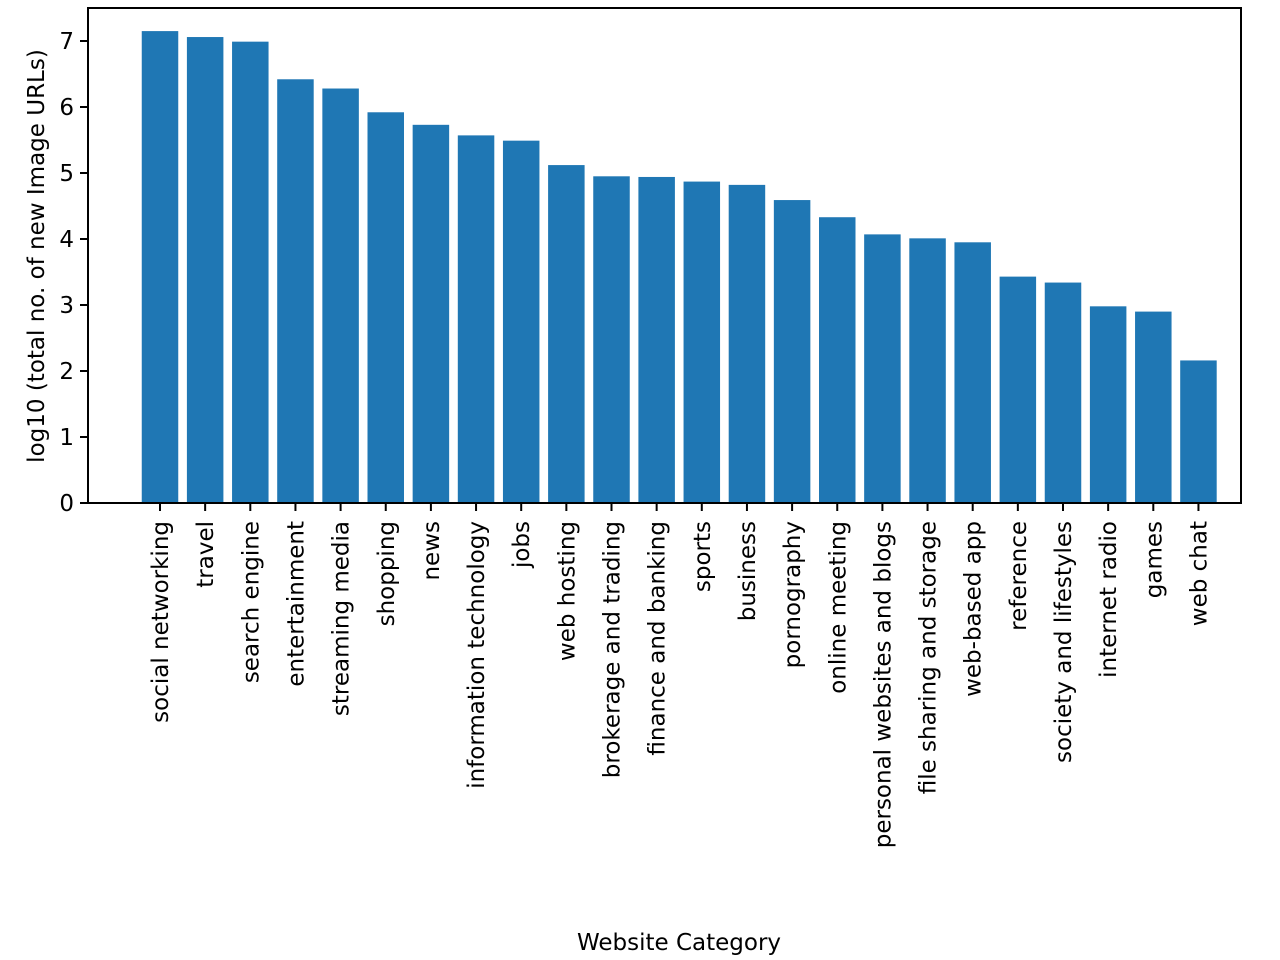 The width and height of the screenshot is (1280, 960). What do you see at coordinates (882, 368) in the screenshot?
I see `bar-personal-websites-and-blogs` at bounding box center [882, 368].